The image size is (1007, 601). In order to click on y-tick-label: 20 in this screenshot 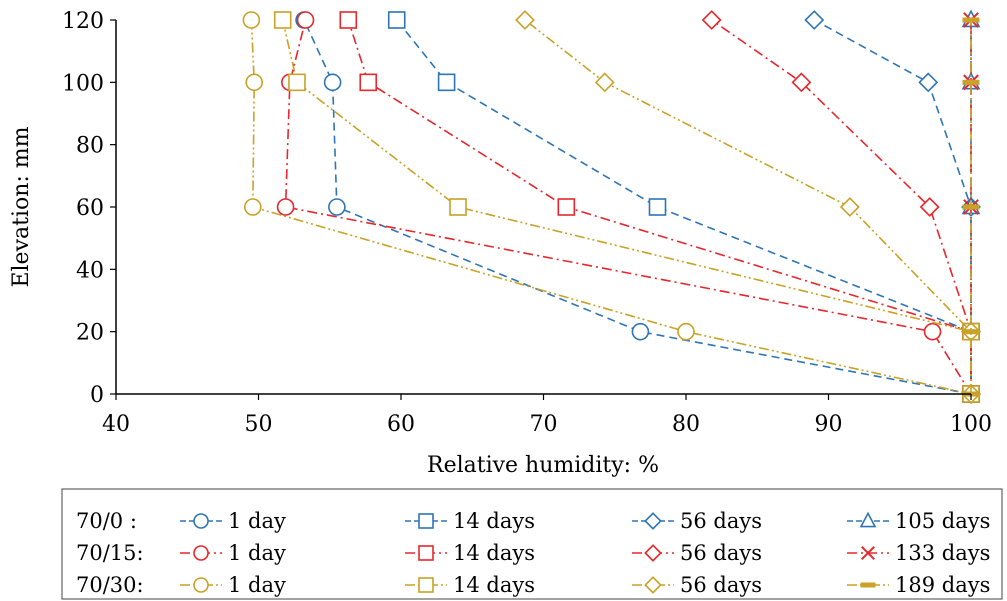, I will do `click(90, 333)`.